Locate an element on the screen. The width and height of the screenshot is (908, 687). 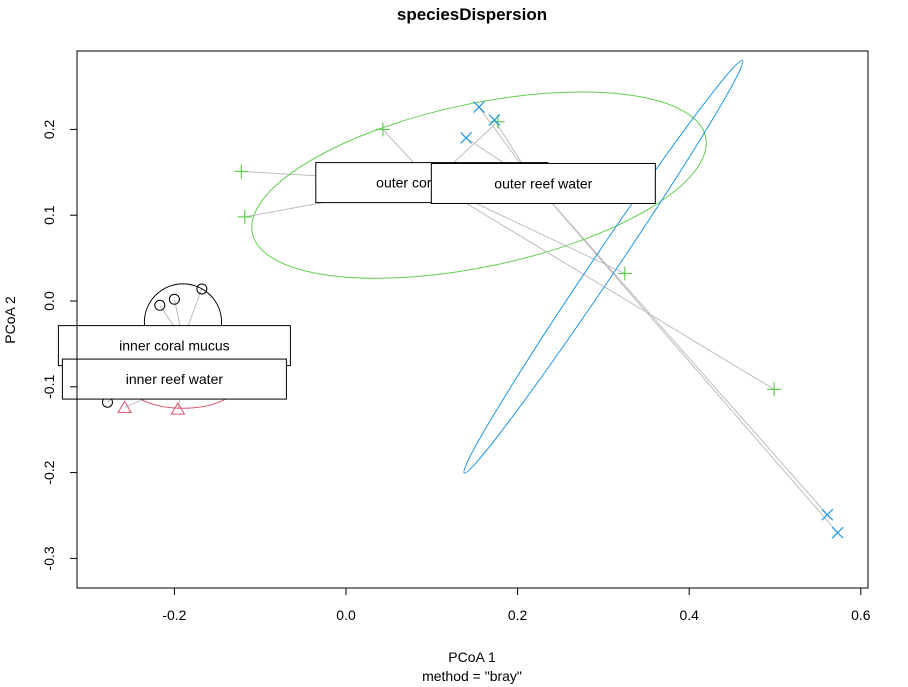
y-axis: -0.3 -0.2 -0.1 0.0 0.1 0.2 is located at coordinates (59, 344).